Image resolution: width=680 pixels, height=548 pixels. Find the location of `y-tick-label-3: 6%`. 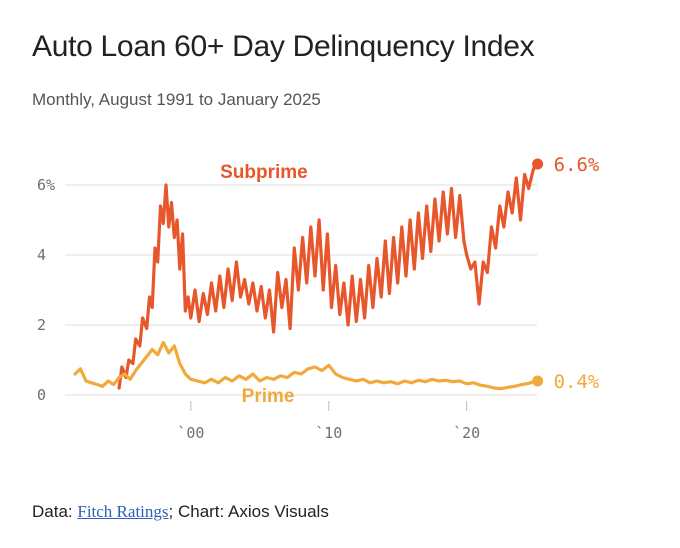

y-tick-label-3: 6% is located at coordinates (46, 185).